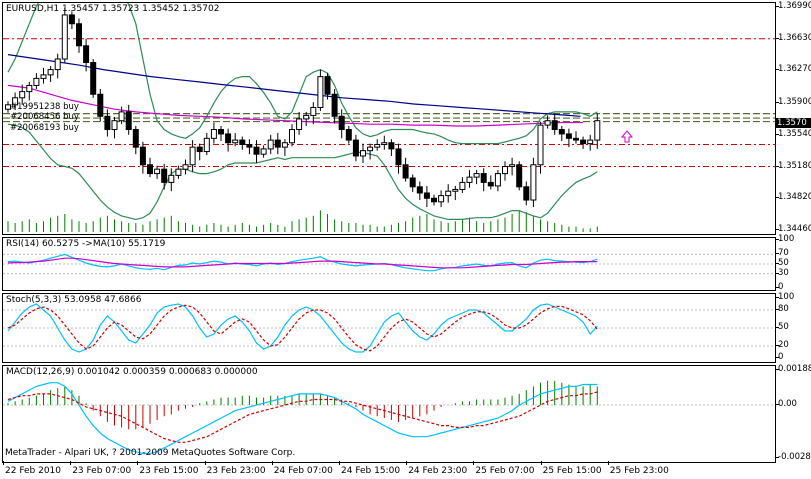  What do you see at coordinates (794, 165) in the screenshot?
I see `scale-tick-label: 1.35180` at bounding box center [794, 165].